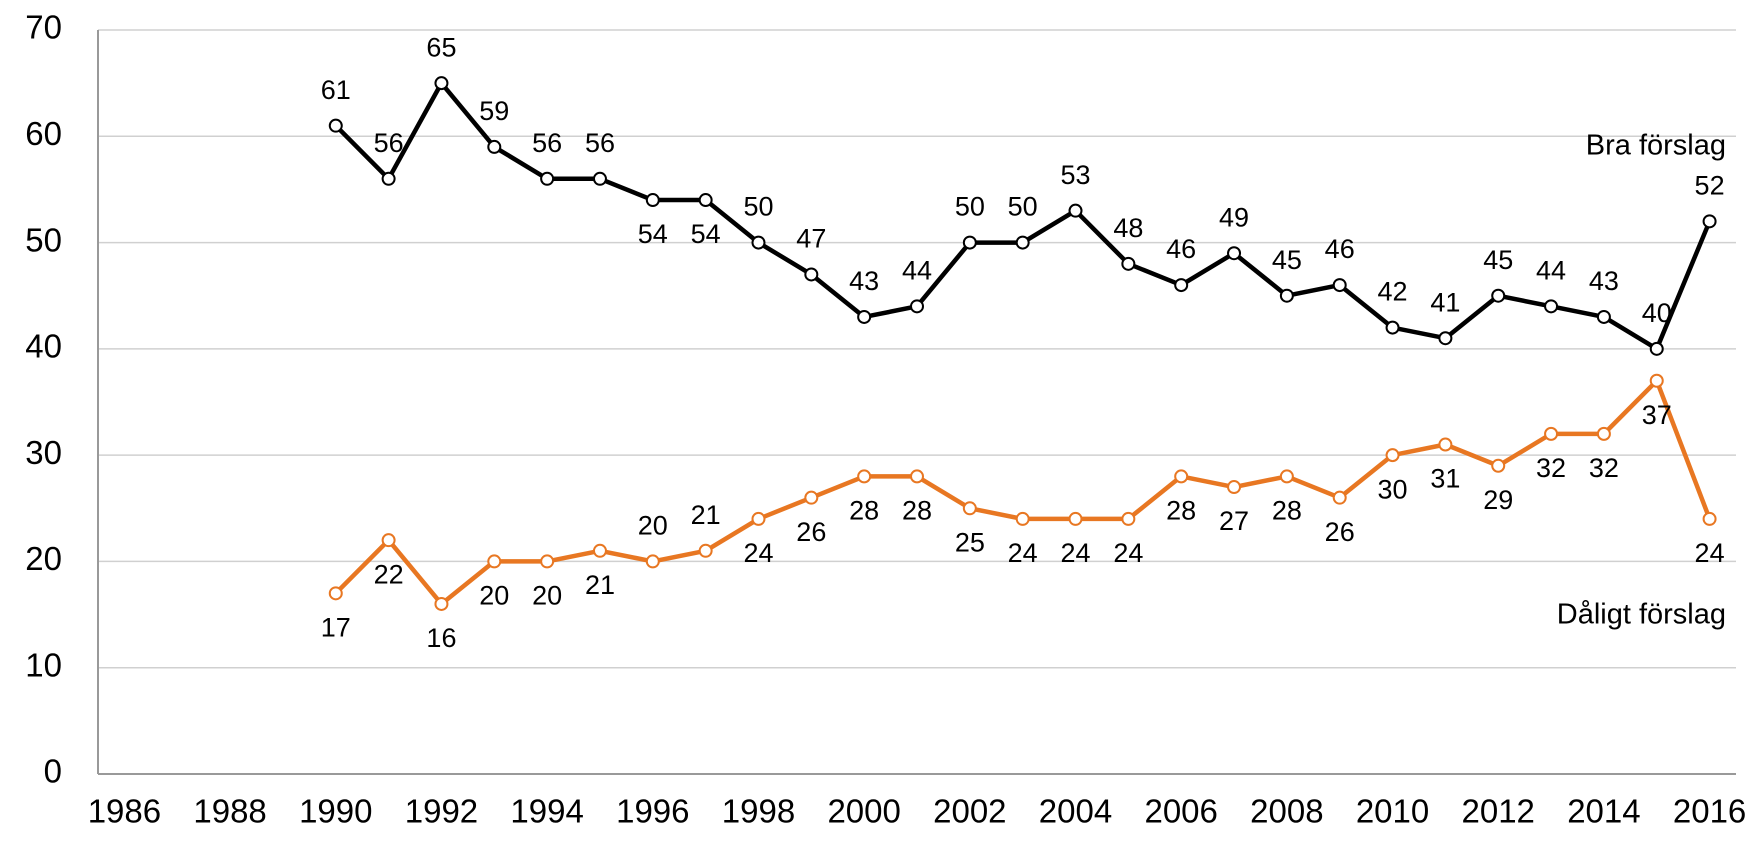 Image resolution: width=1756 pixels, height=848 pixels. Describe the element at coordinates (970, 542) in the screenshot. I see `data-label: 25` at that location.